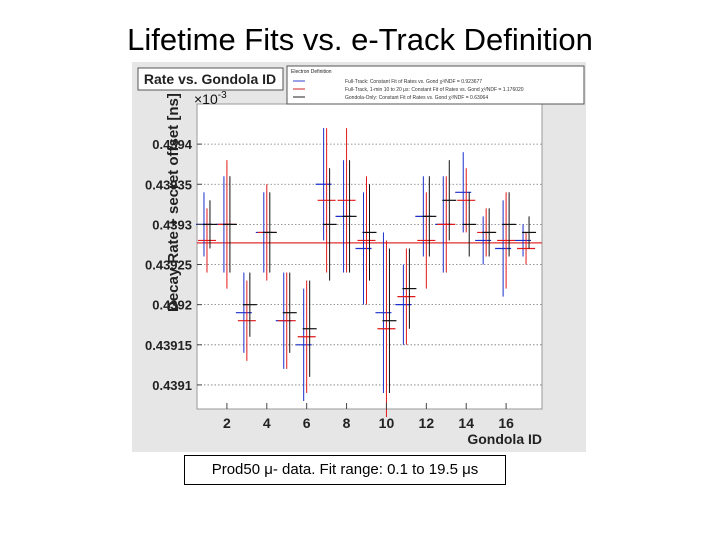 Image resolution: width=720 pixels, height=540 pixels. Describe the element at coordinates (168, 265) in the screenshot. I see `y-tick-label: 0.43925` at that location.